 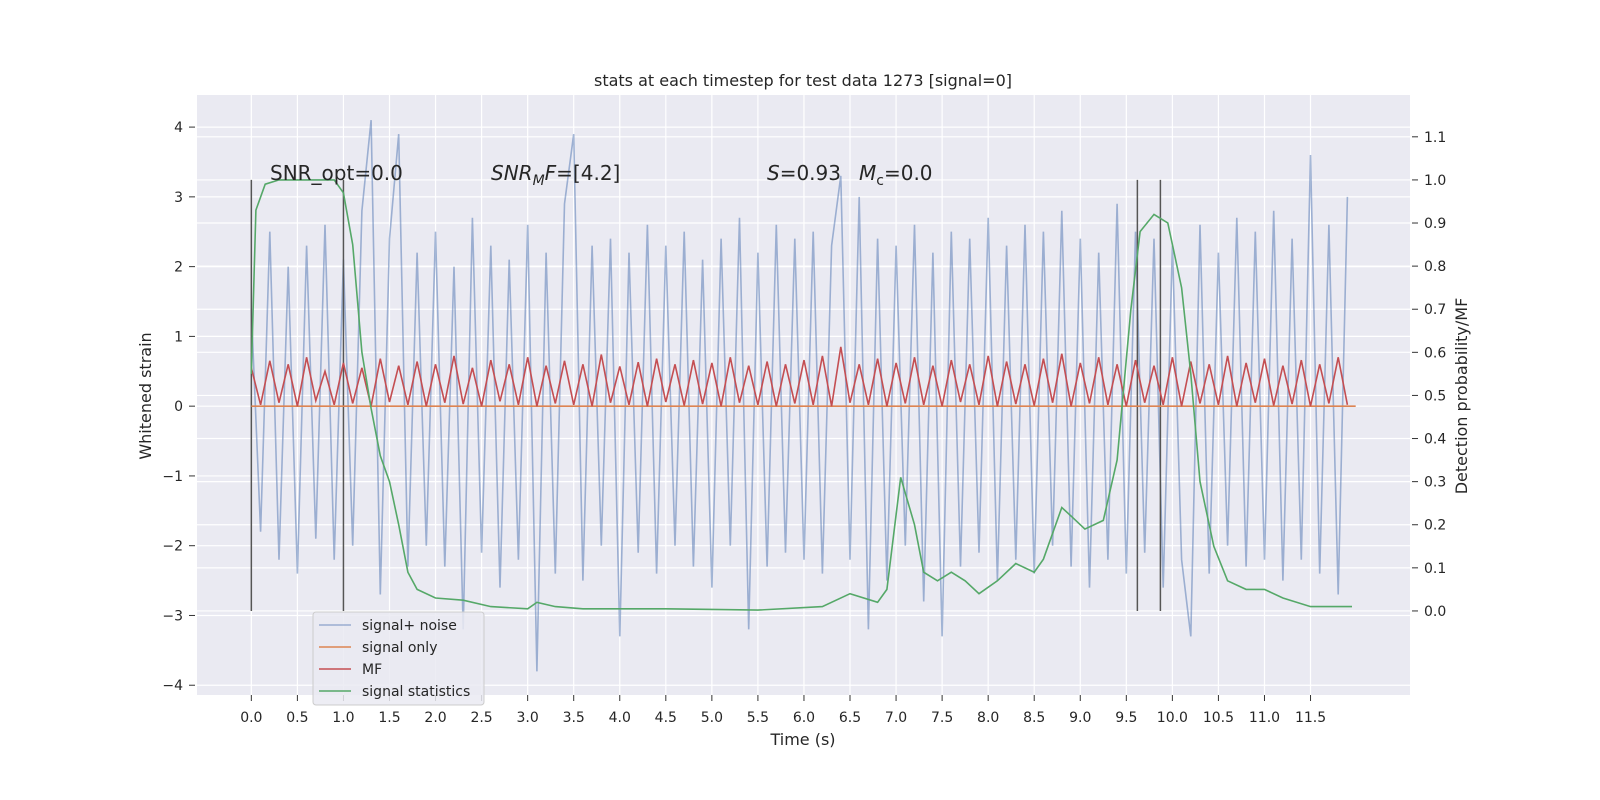 I want to click on y2-tick-label: 1.1, so click(x=1435, y=138).